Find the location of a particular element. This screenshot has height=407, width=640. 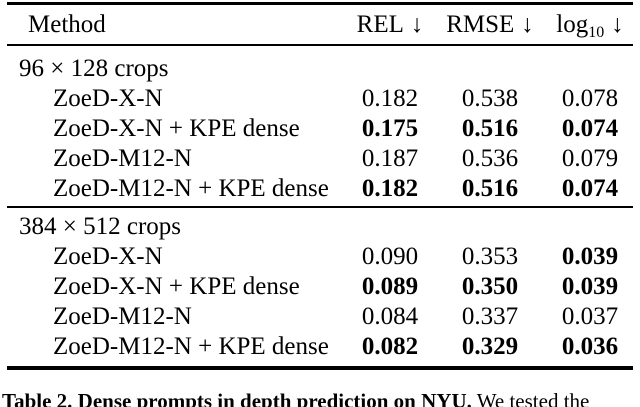

column-header-log10-label: log is located at coordinates (572, 24).